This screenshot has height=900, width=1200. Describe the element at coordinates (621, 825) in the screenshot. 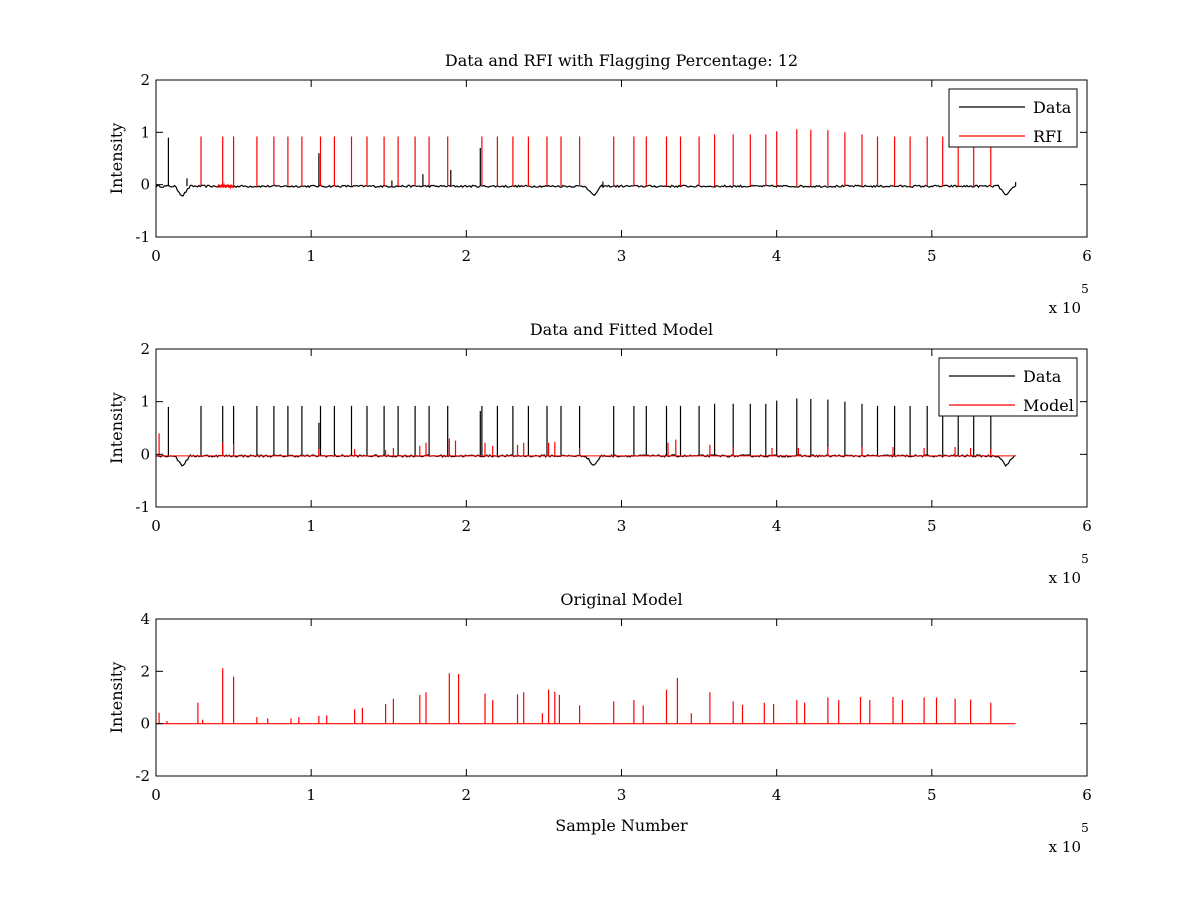

I see `x-axis-label: Sample Number` at that location.